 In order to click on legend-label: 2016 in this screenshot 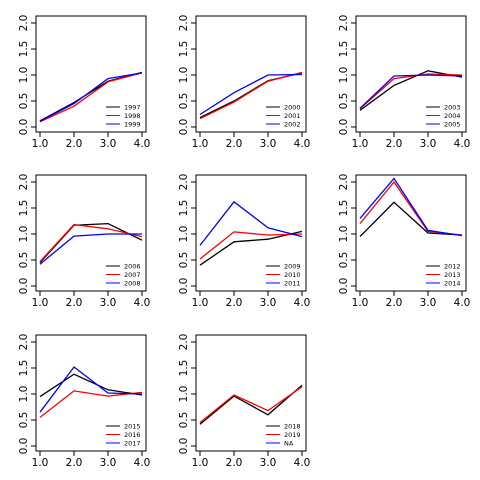, I will do `click(132, 435)`.